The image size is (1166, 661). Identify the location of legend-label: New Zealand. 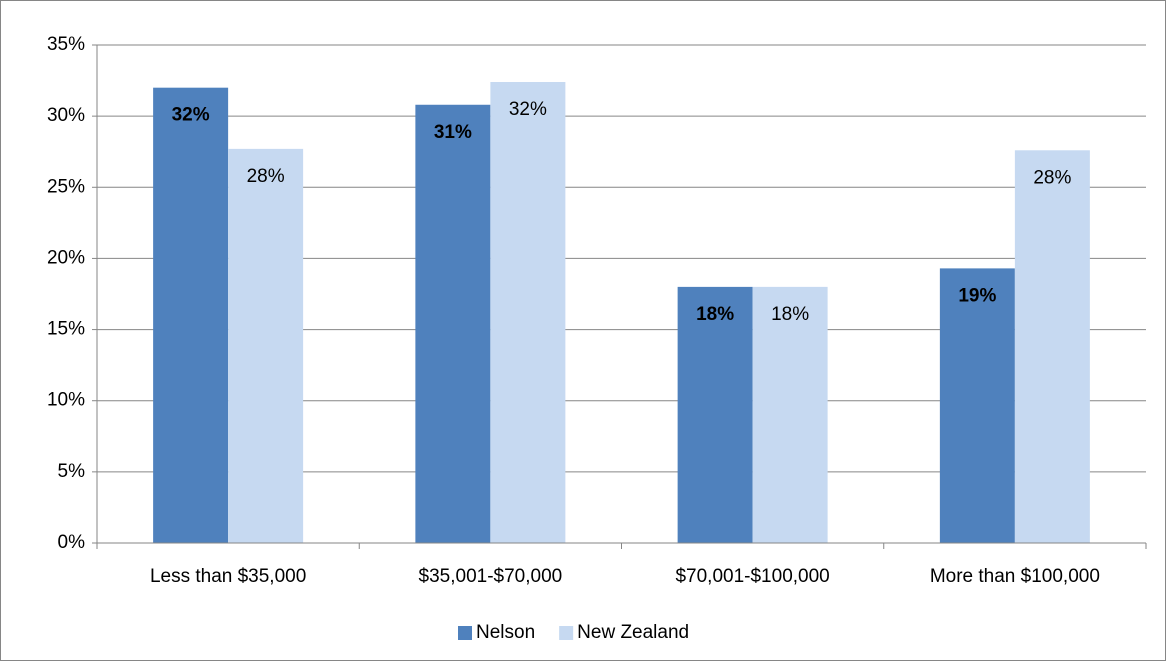
(633, 632).